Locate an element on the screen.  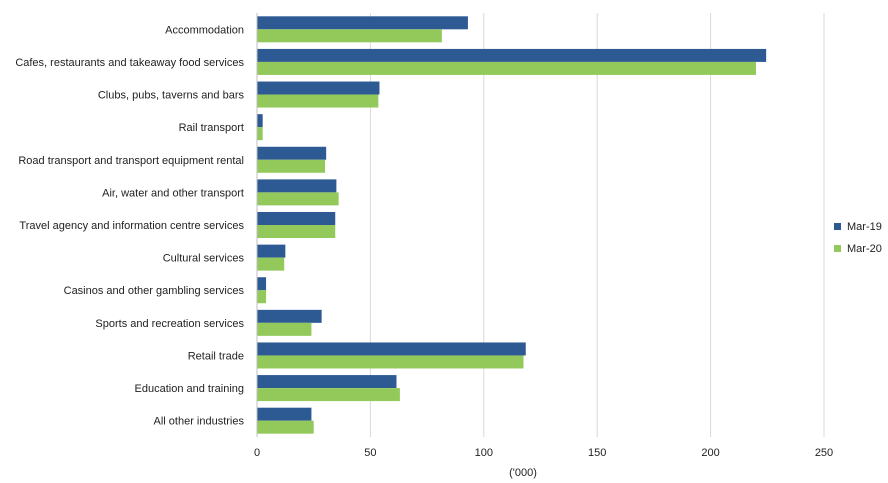
category-label: Clubs, pubs, taverns and bars is located at coordinates (171, 96).